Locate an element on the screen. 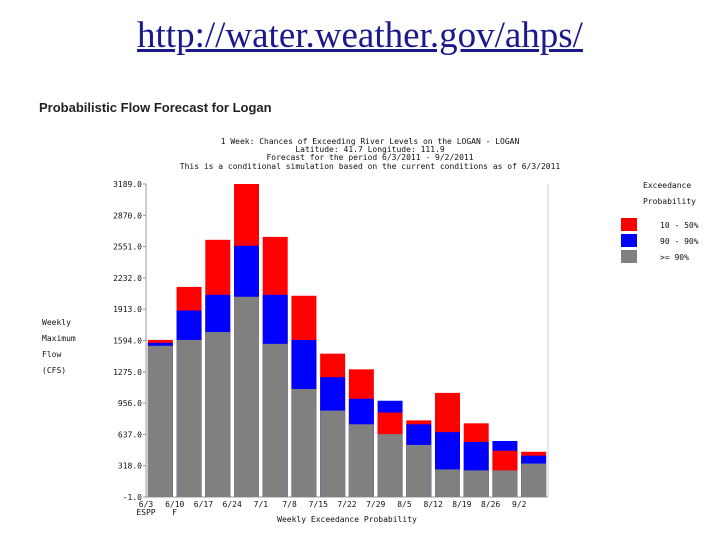 The height and width of the screenshot is (540, 720). chart-header-line-2: Latitude: 41.7 Longitude: 111.9 is located at coordinates (370, 150).